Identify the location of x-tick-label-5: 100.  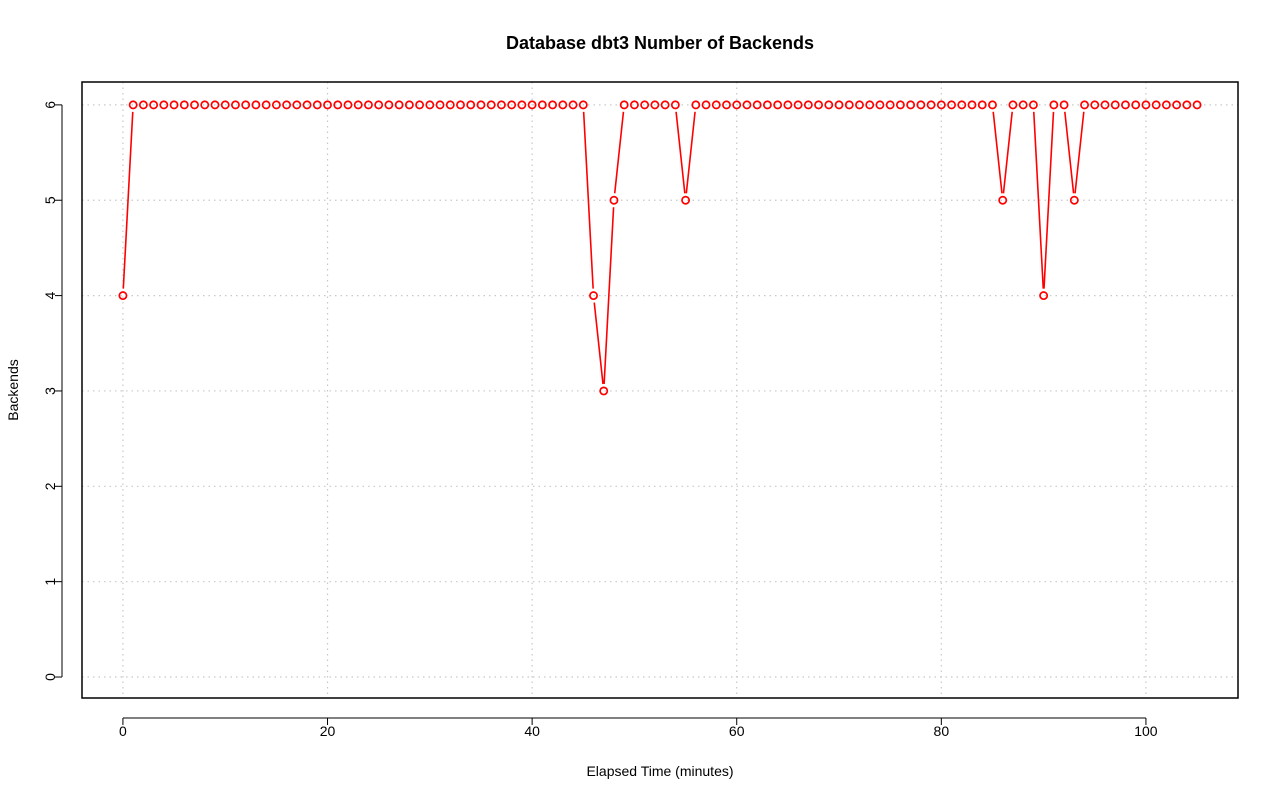
(1146, 731).